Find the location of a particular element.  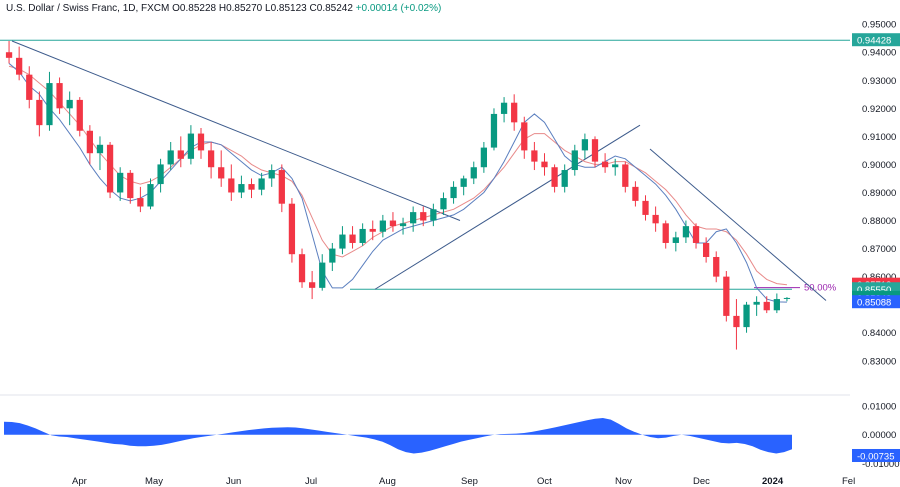

time-tick-label: 2024 is located at coordinates (773, 481).